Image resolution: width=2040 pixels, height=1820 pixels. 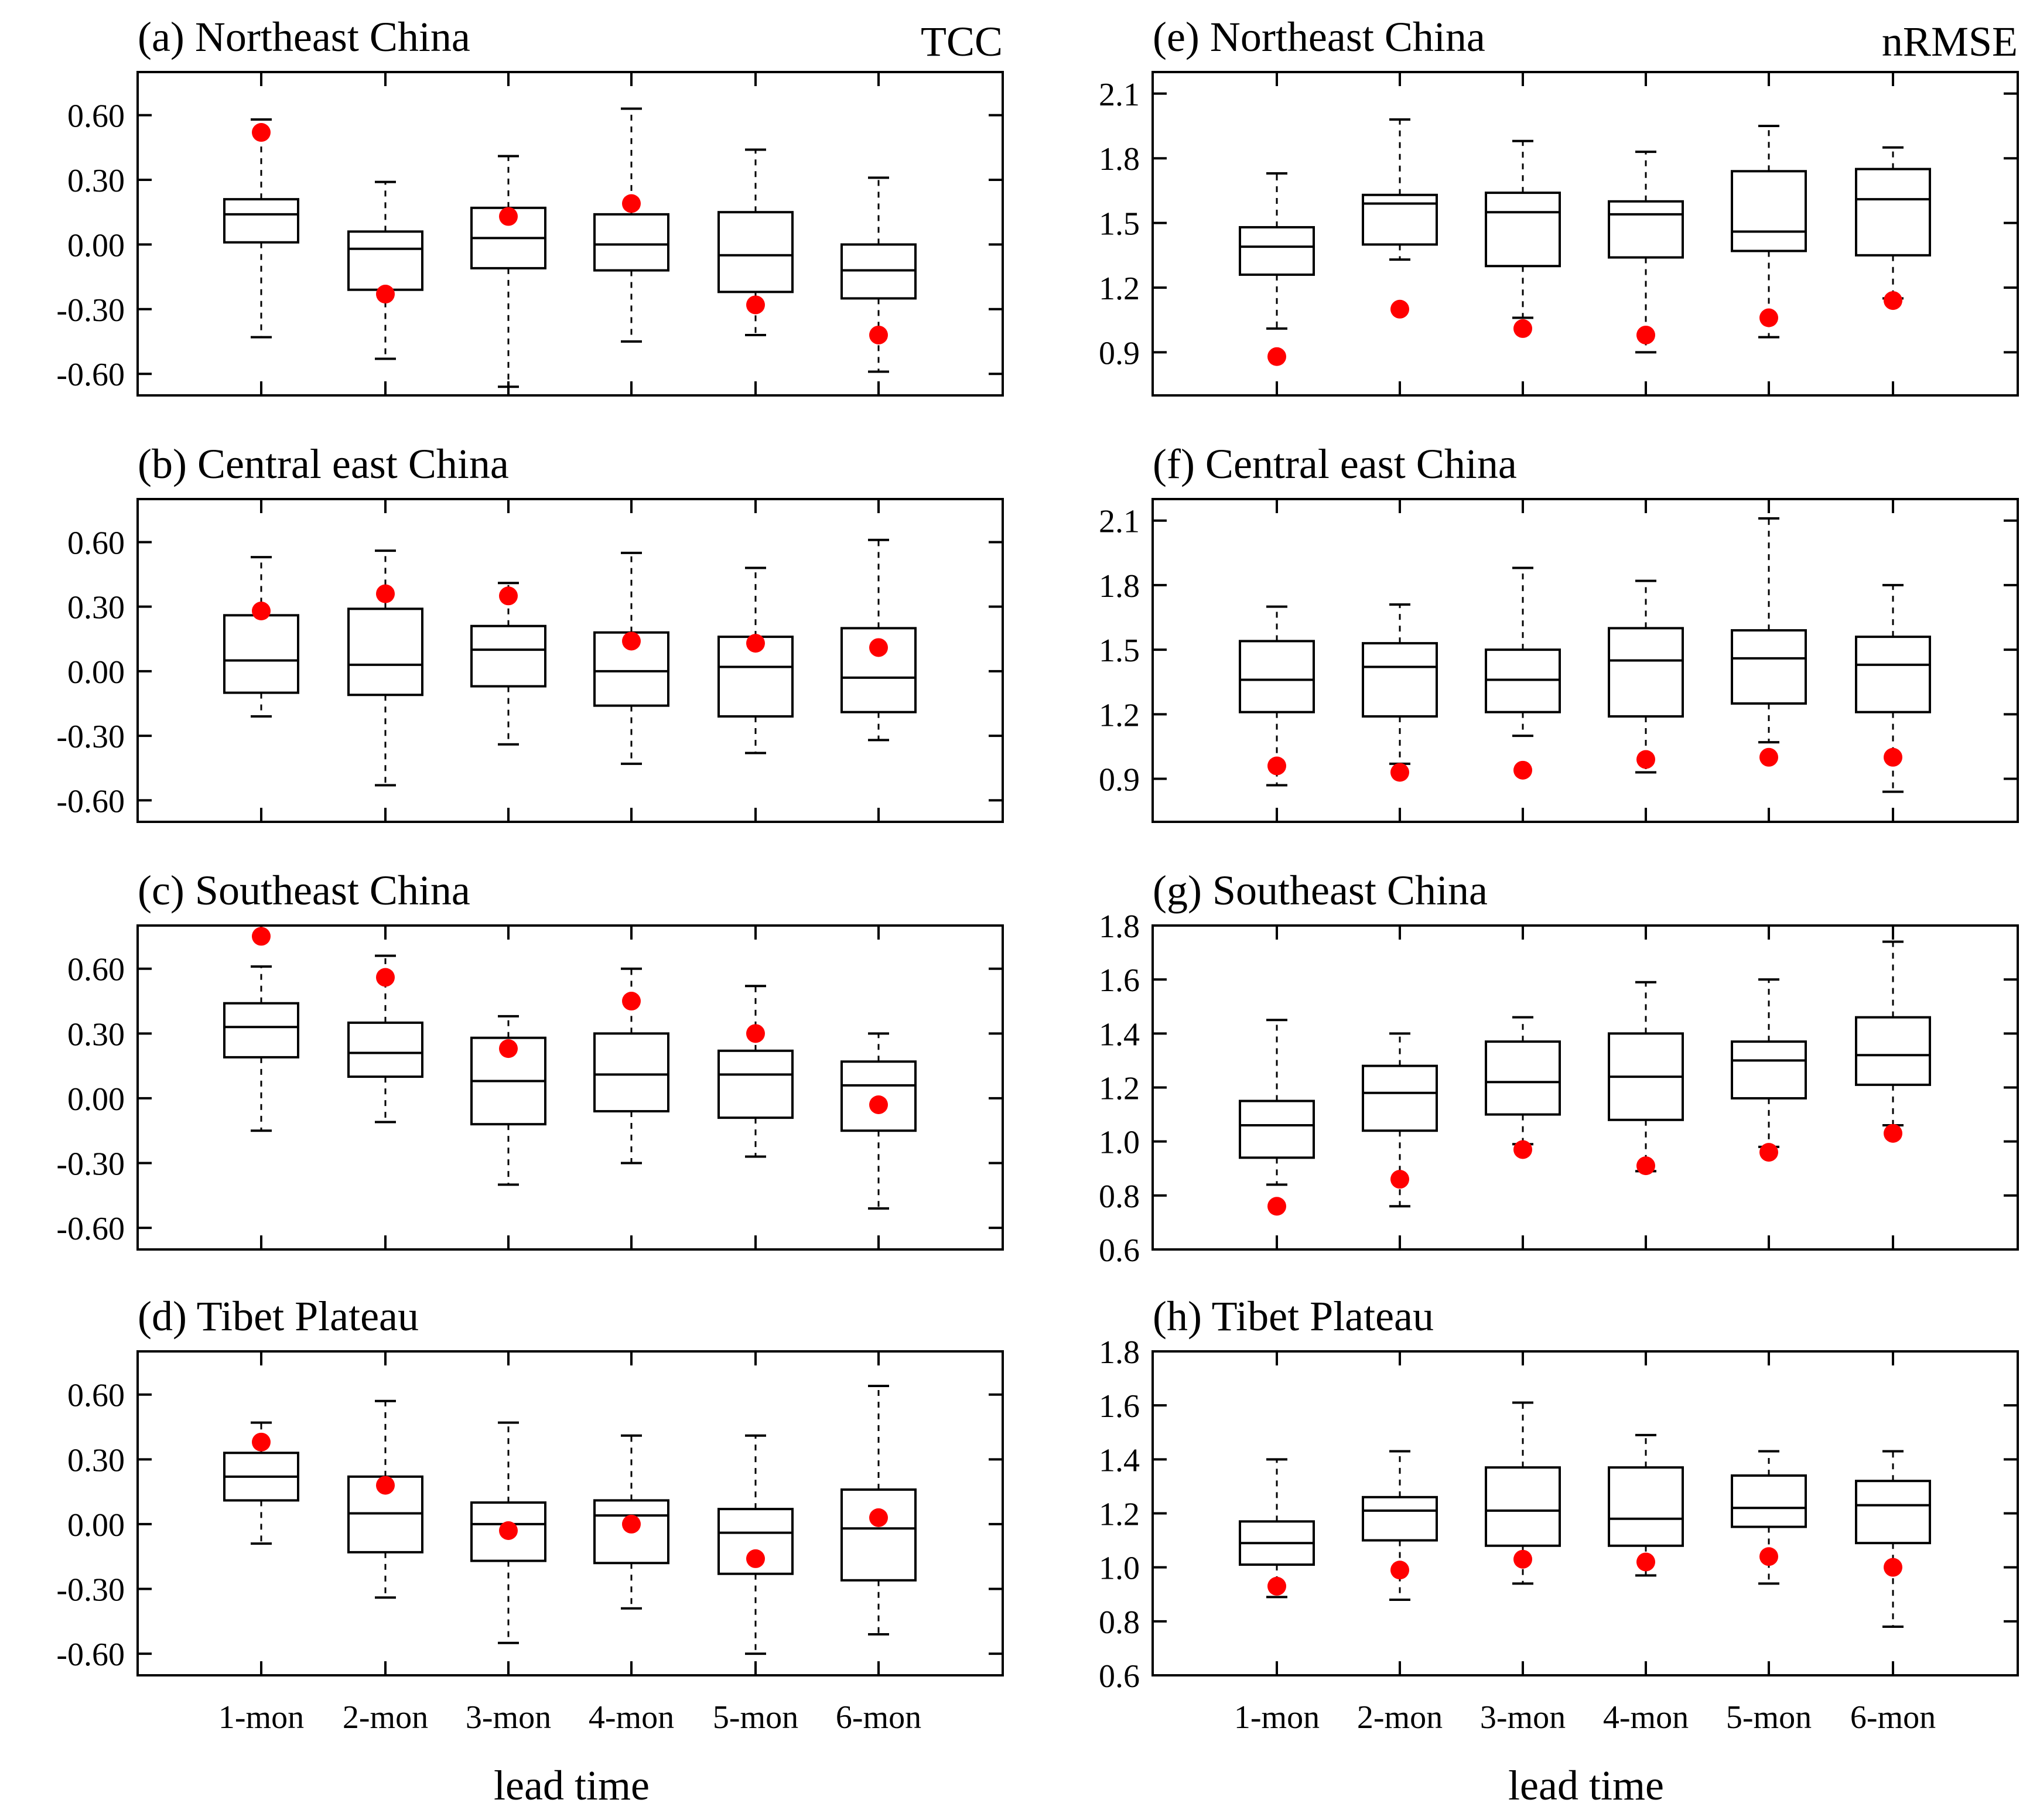 I want to click on y-tick-label: 1.8, so click(x=1119, y=1352).